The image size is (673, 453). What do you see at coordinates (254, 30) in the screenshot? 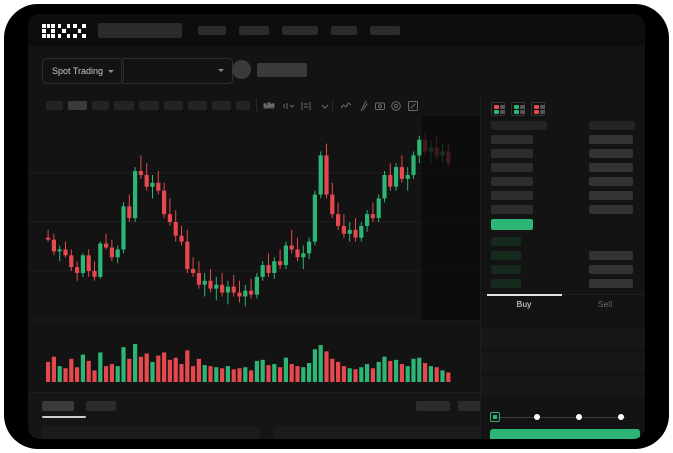
I see `nav-item-trade` at bounding box center [254, 30].